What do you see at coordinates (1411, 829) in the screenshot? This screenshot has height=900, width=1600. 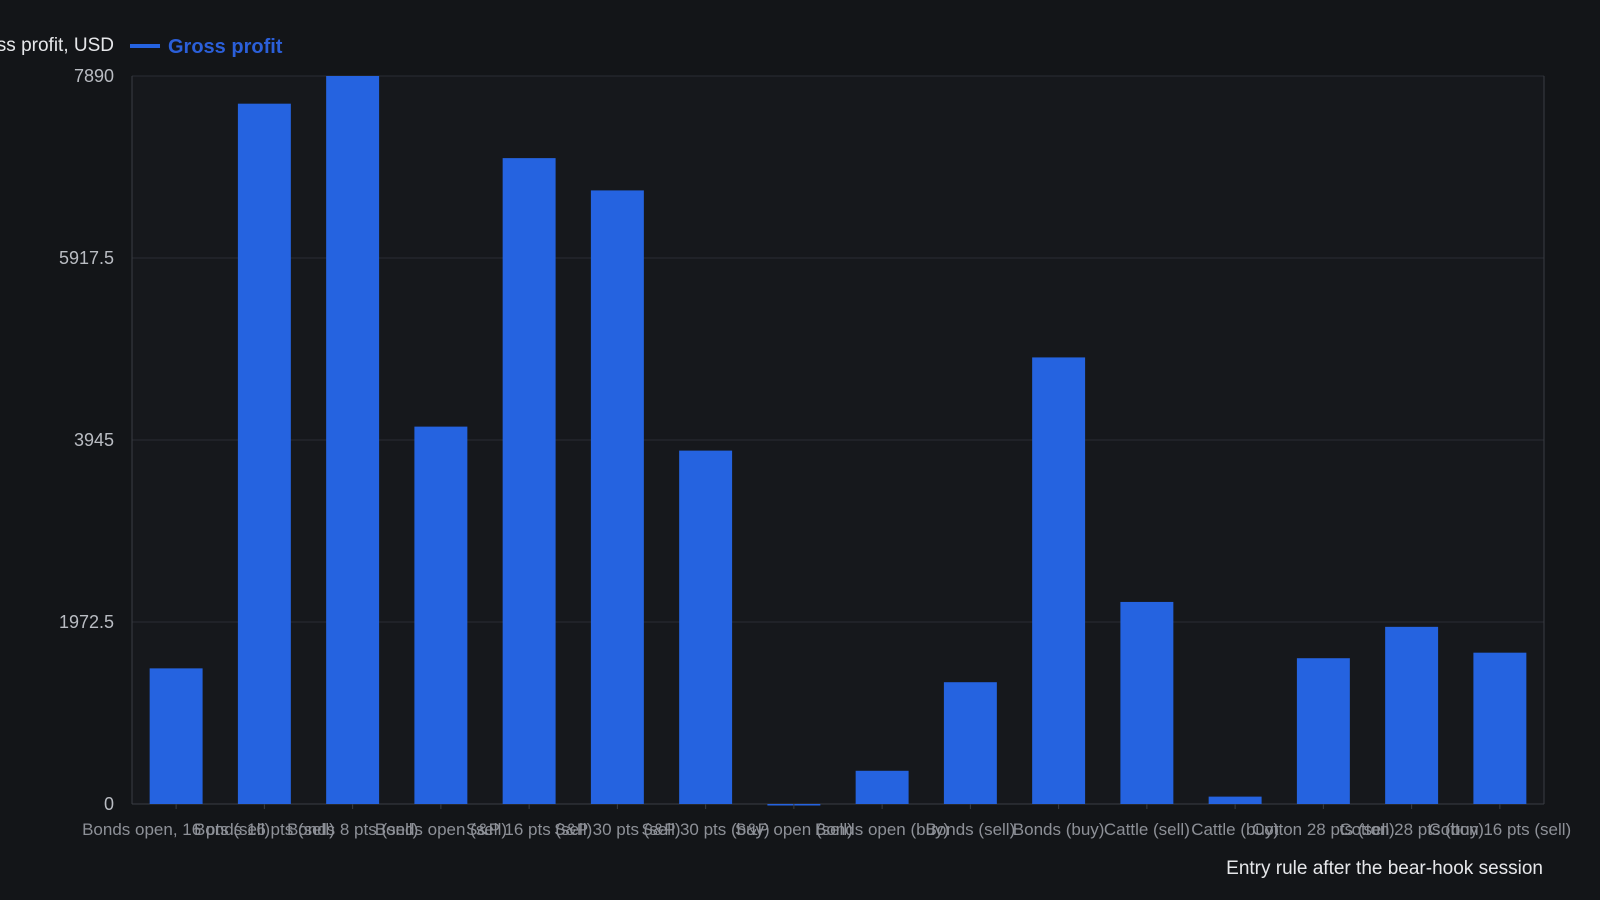 I see `x-tick-label: Cotton 28 pts (buy)` at bounding box center [1411, 829].